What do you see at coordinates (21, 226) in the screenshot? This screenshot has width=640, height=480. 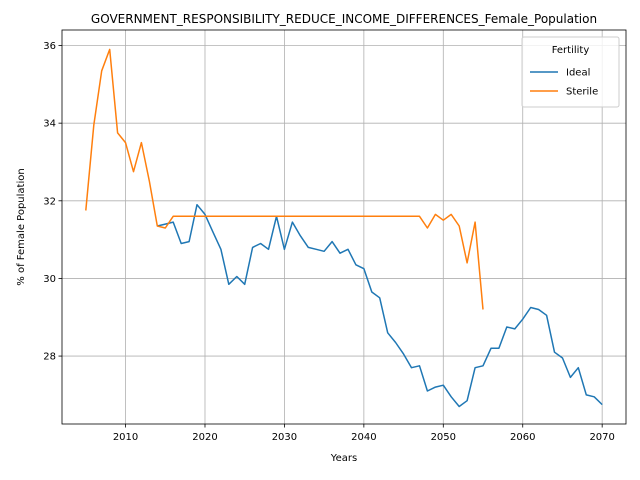 I see `y-axis-label: % of Female Population` at bounding box center [21, 226].